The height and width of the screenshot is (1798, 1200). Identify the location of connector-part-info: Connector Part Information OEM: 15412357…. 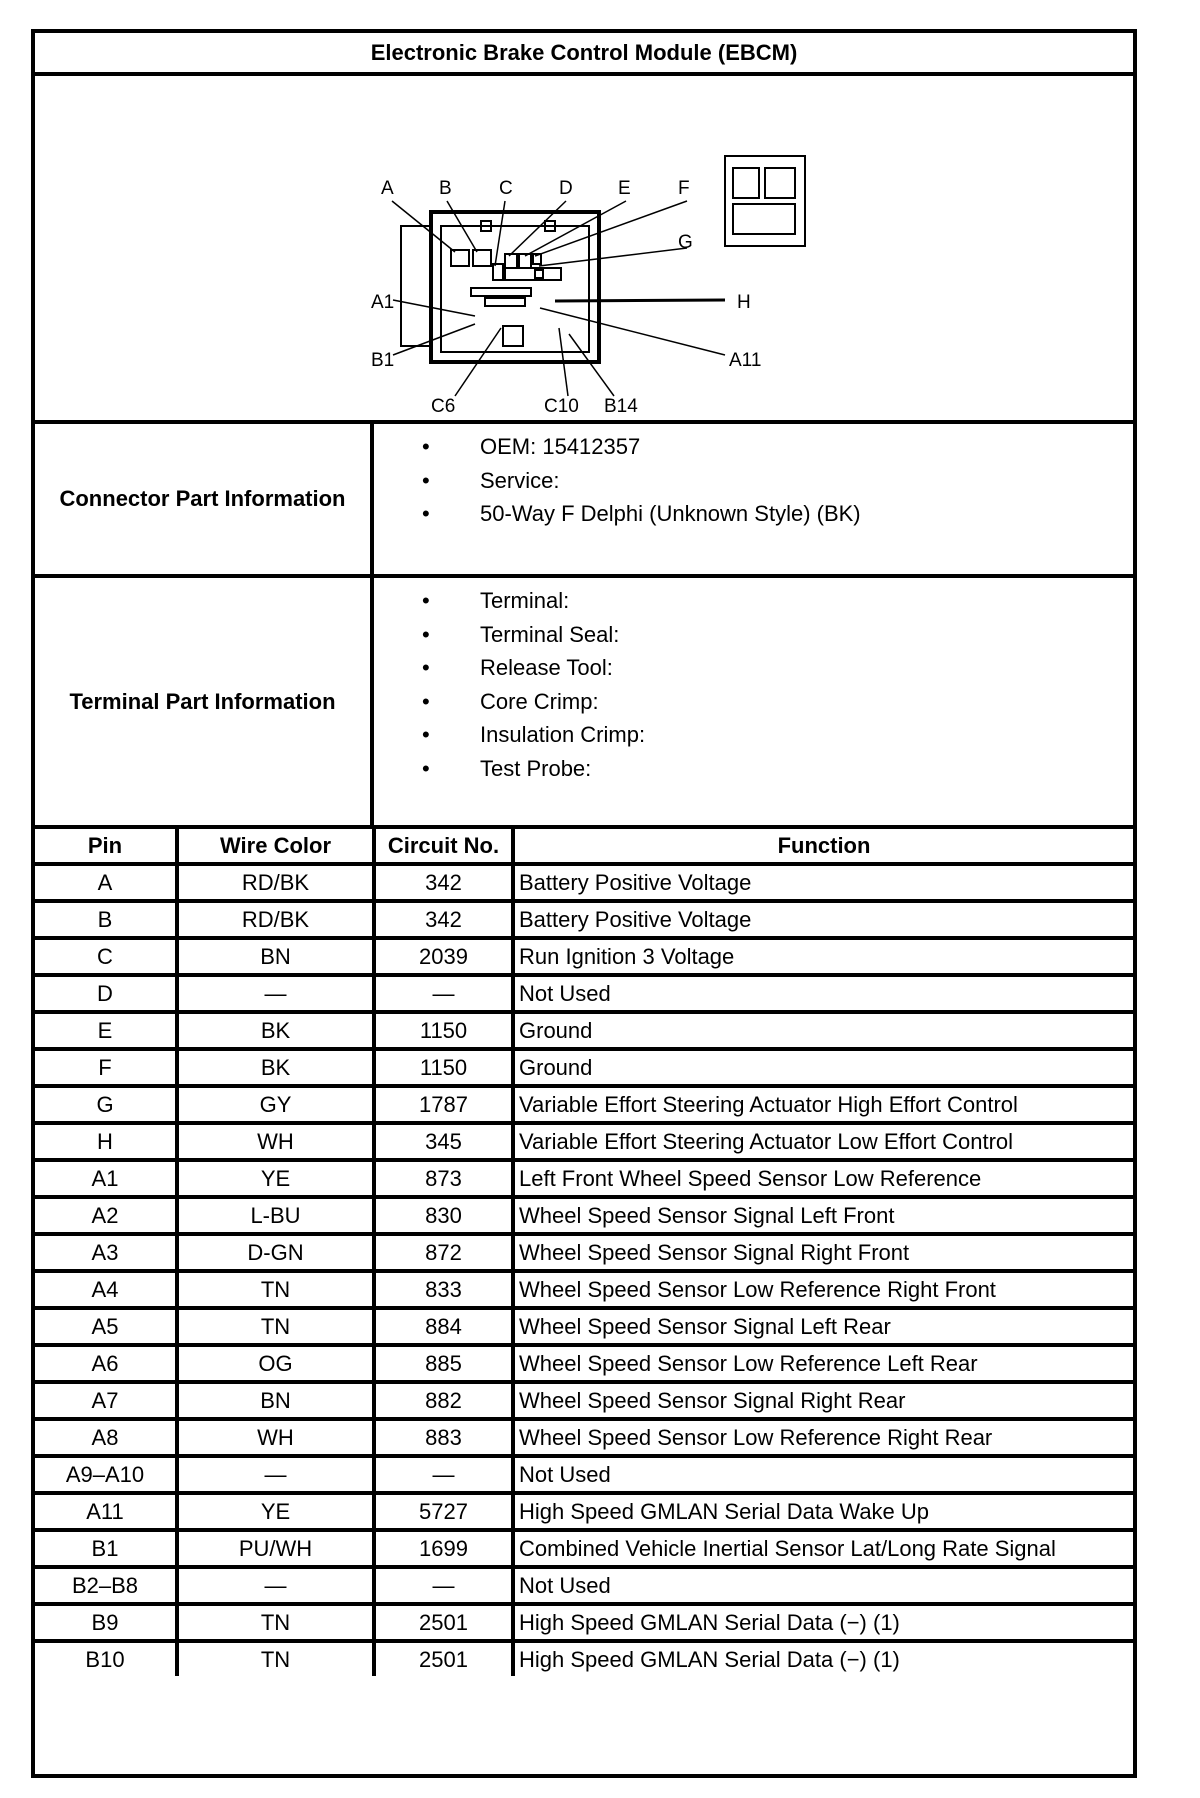
(584, 501).